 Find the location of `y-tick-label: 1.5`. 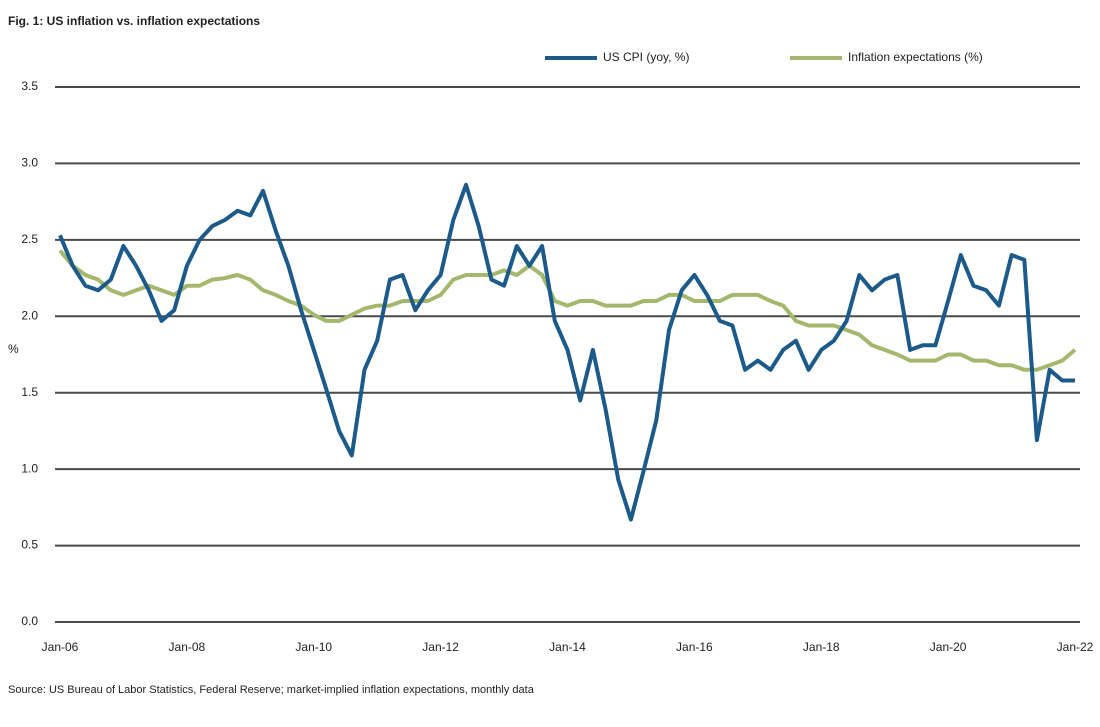

y-tick-label: 1.5 is located at coordinates (29, 392).